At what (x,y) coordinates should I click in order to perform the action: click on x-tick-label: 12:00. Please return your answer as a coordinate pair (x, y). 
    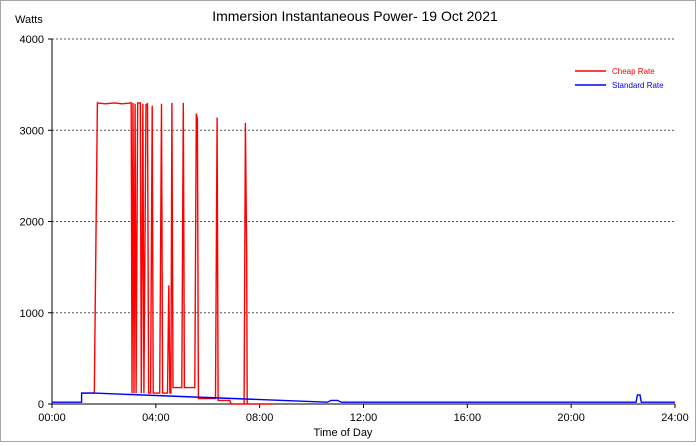
    Looking at the image, I should click on (364, 418).